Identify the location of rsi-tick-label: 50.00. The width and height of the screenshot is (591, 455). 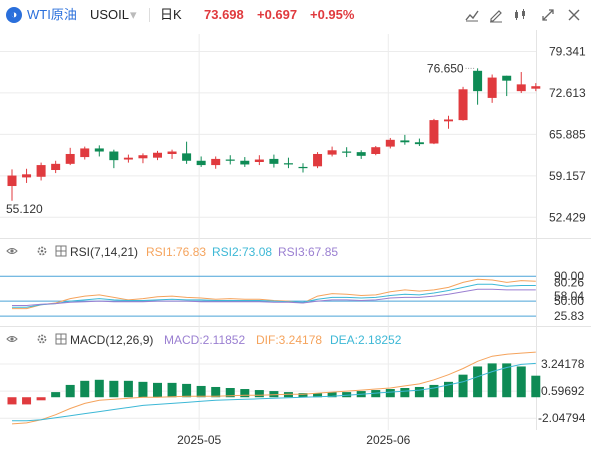
(569, 301).